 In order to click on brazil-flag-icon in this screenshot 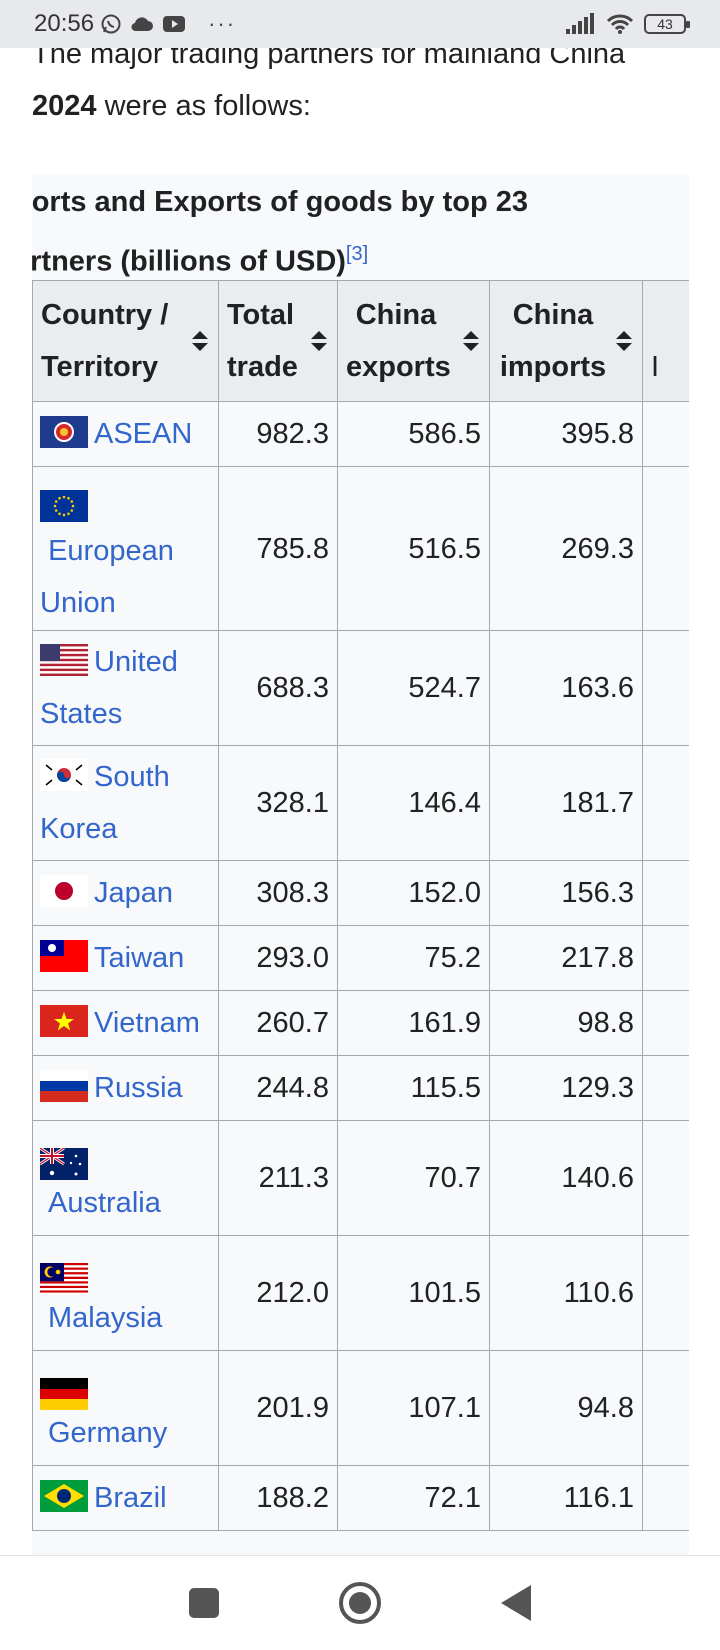, I will do `click(64, 1494)`.